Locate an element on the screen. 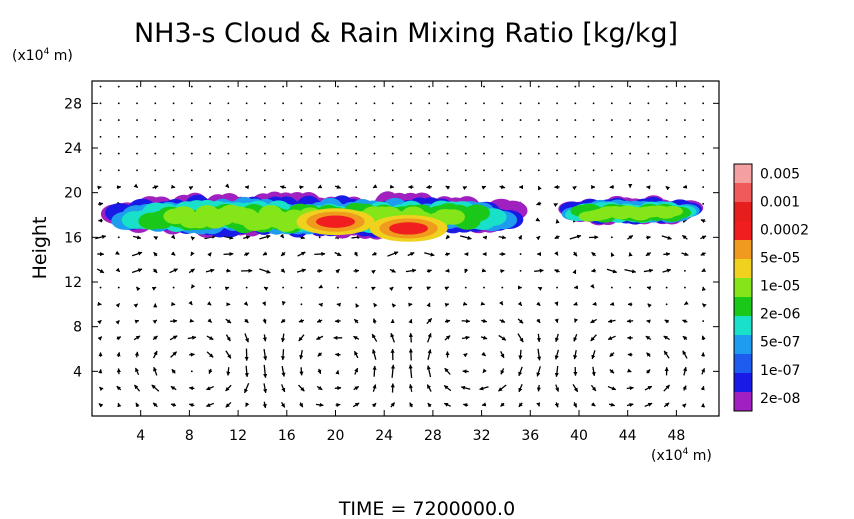 The width and height of the screenshot is (854, 519). cloud-mixing-ratio-field is located at coordinates (402, 216).